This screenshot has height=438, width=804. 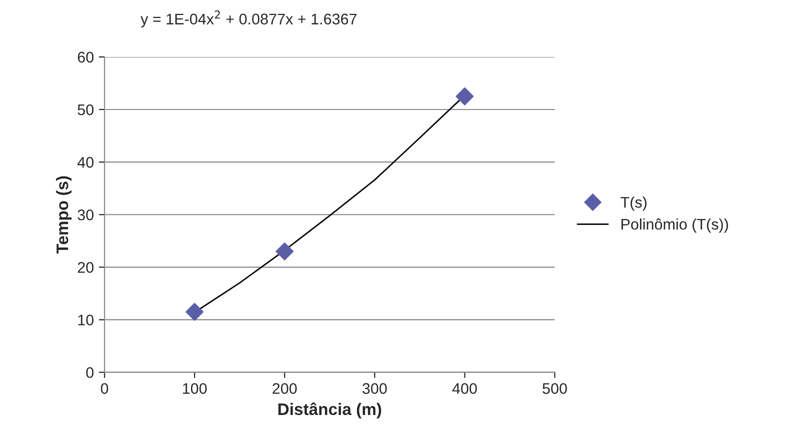 What do you see at coordinates (104, 388) in the screenshot?
I see `x-tick-label: 0` at bounding box center [104, 388].